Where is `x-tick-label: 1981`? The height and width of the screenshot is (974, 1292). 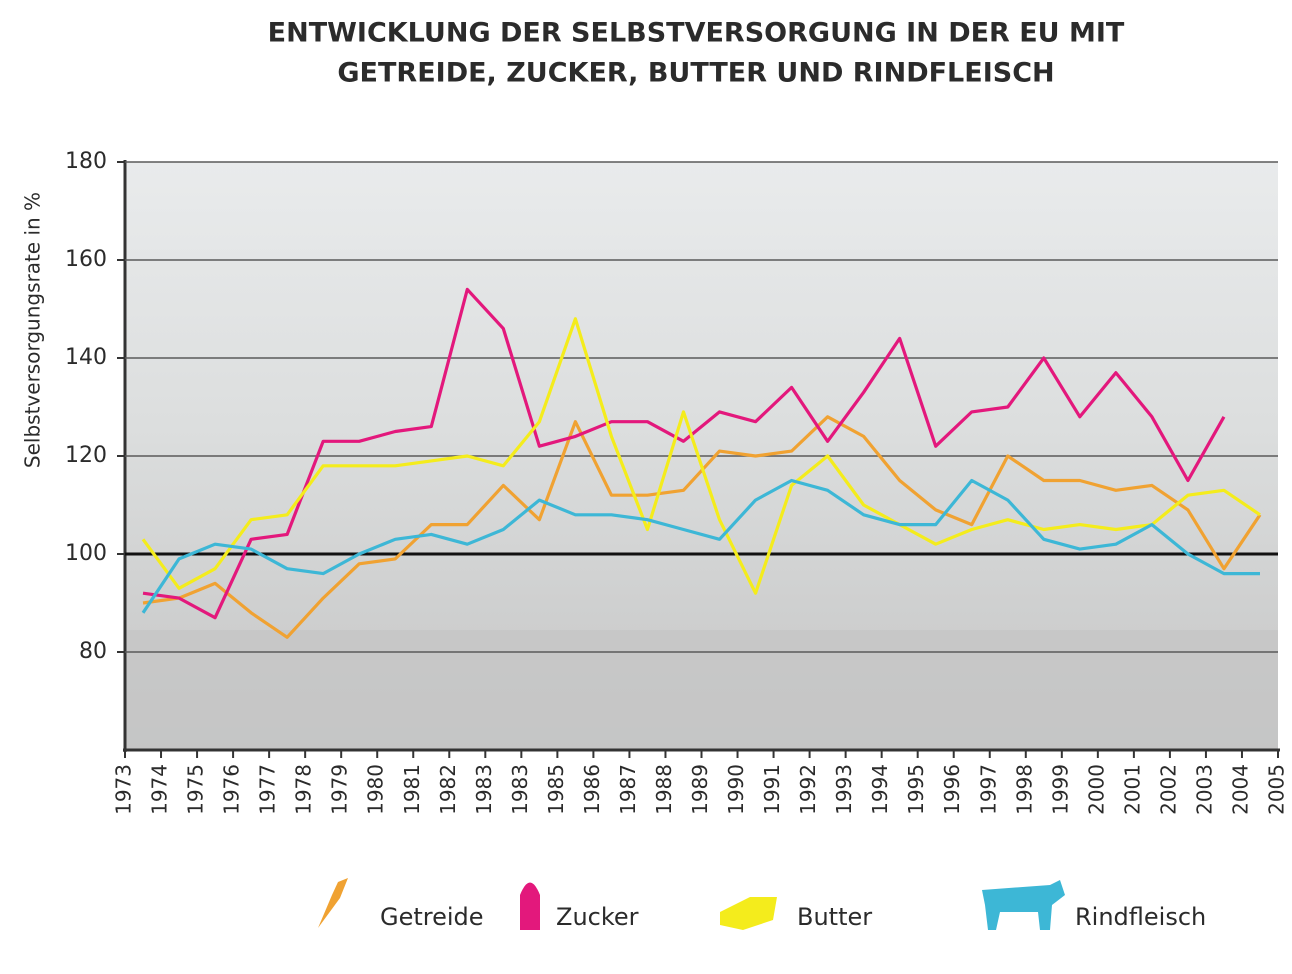
x-tick-label: 1981 is located at coordinates (412, 789).